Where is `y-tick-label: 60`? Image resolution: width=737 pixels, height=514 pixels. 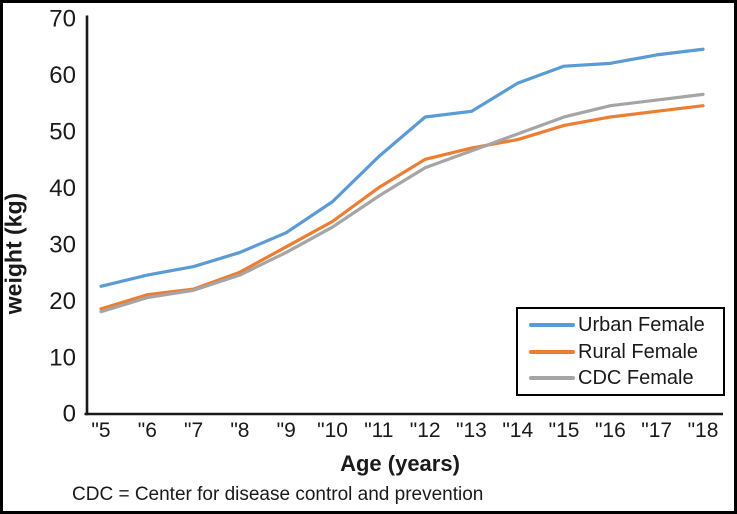 y-tick-label: 60 is located at coordinates (62, 75).